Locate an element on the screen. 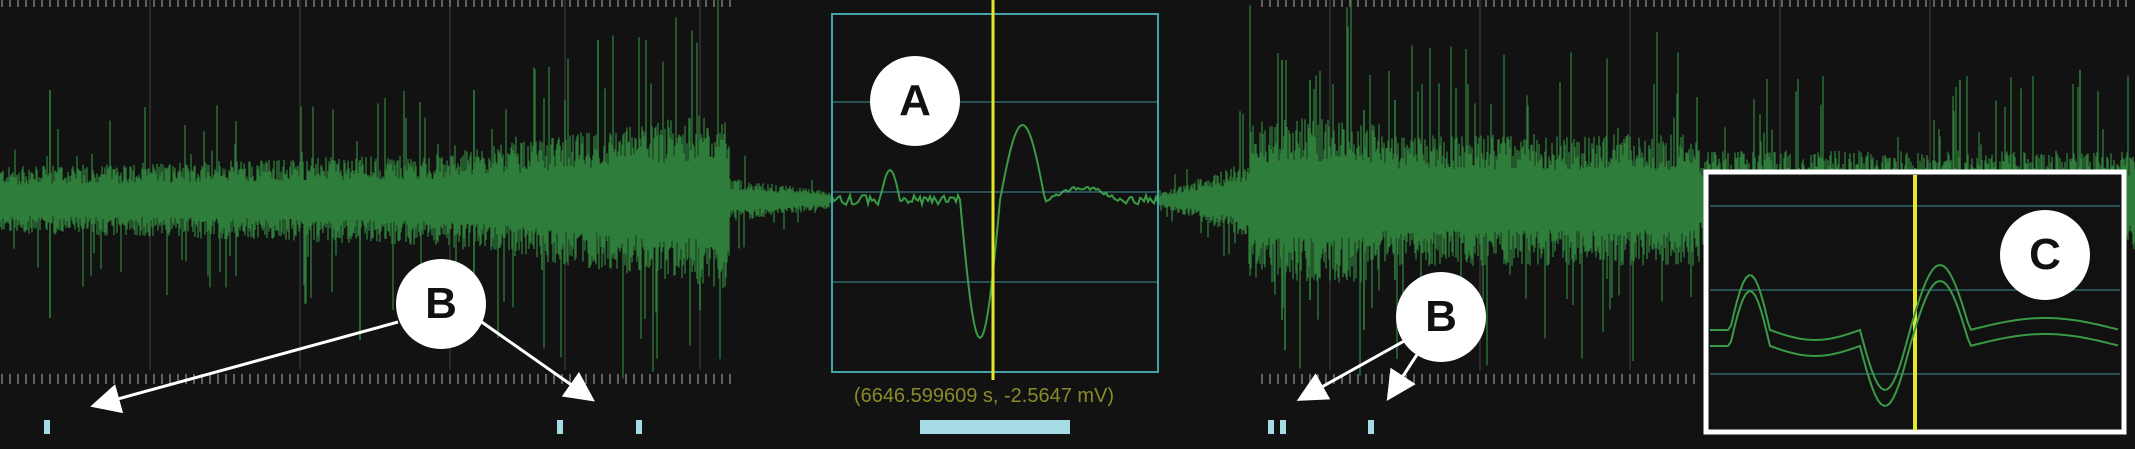 This screenshot has width=2135, height=449. selection-marker-bar is located at coordinates (995, 427).